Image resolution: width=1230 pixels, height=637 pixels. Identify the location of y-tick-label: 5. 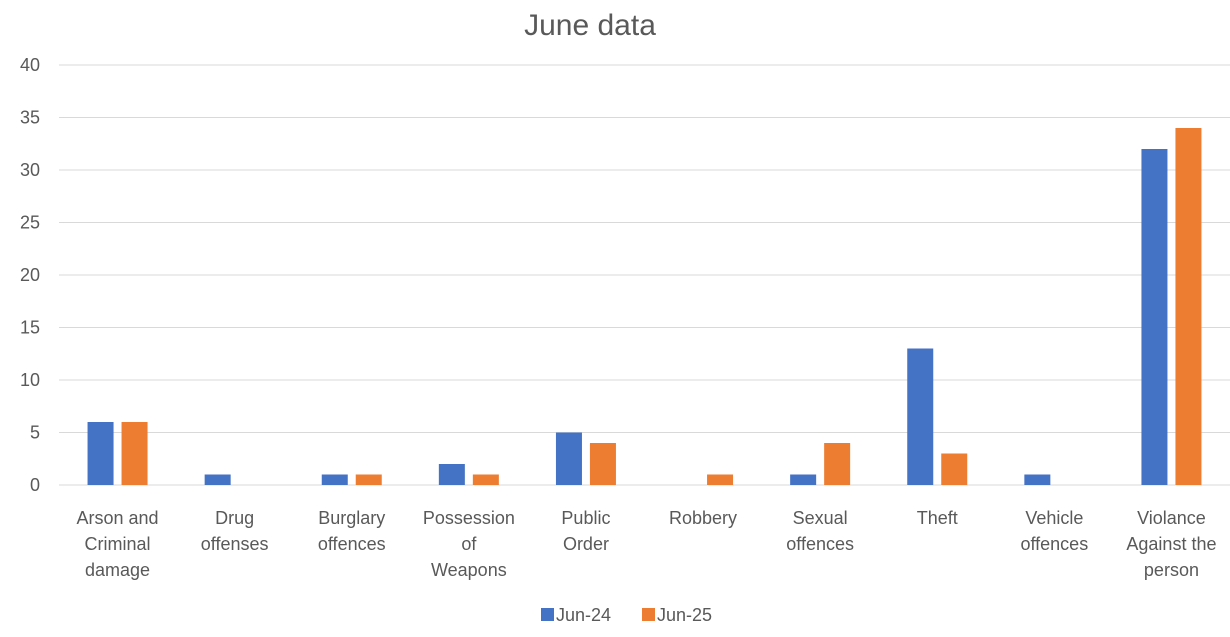
(35, 433).